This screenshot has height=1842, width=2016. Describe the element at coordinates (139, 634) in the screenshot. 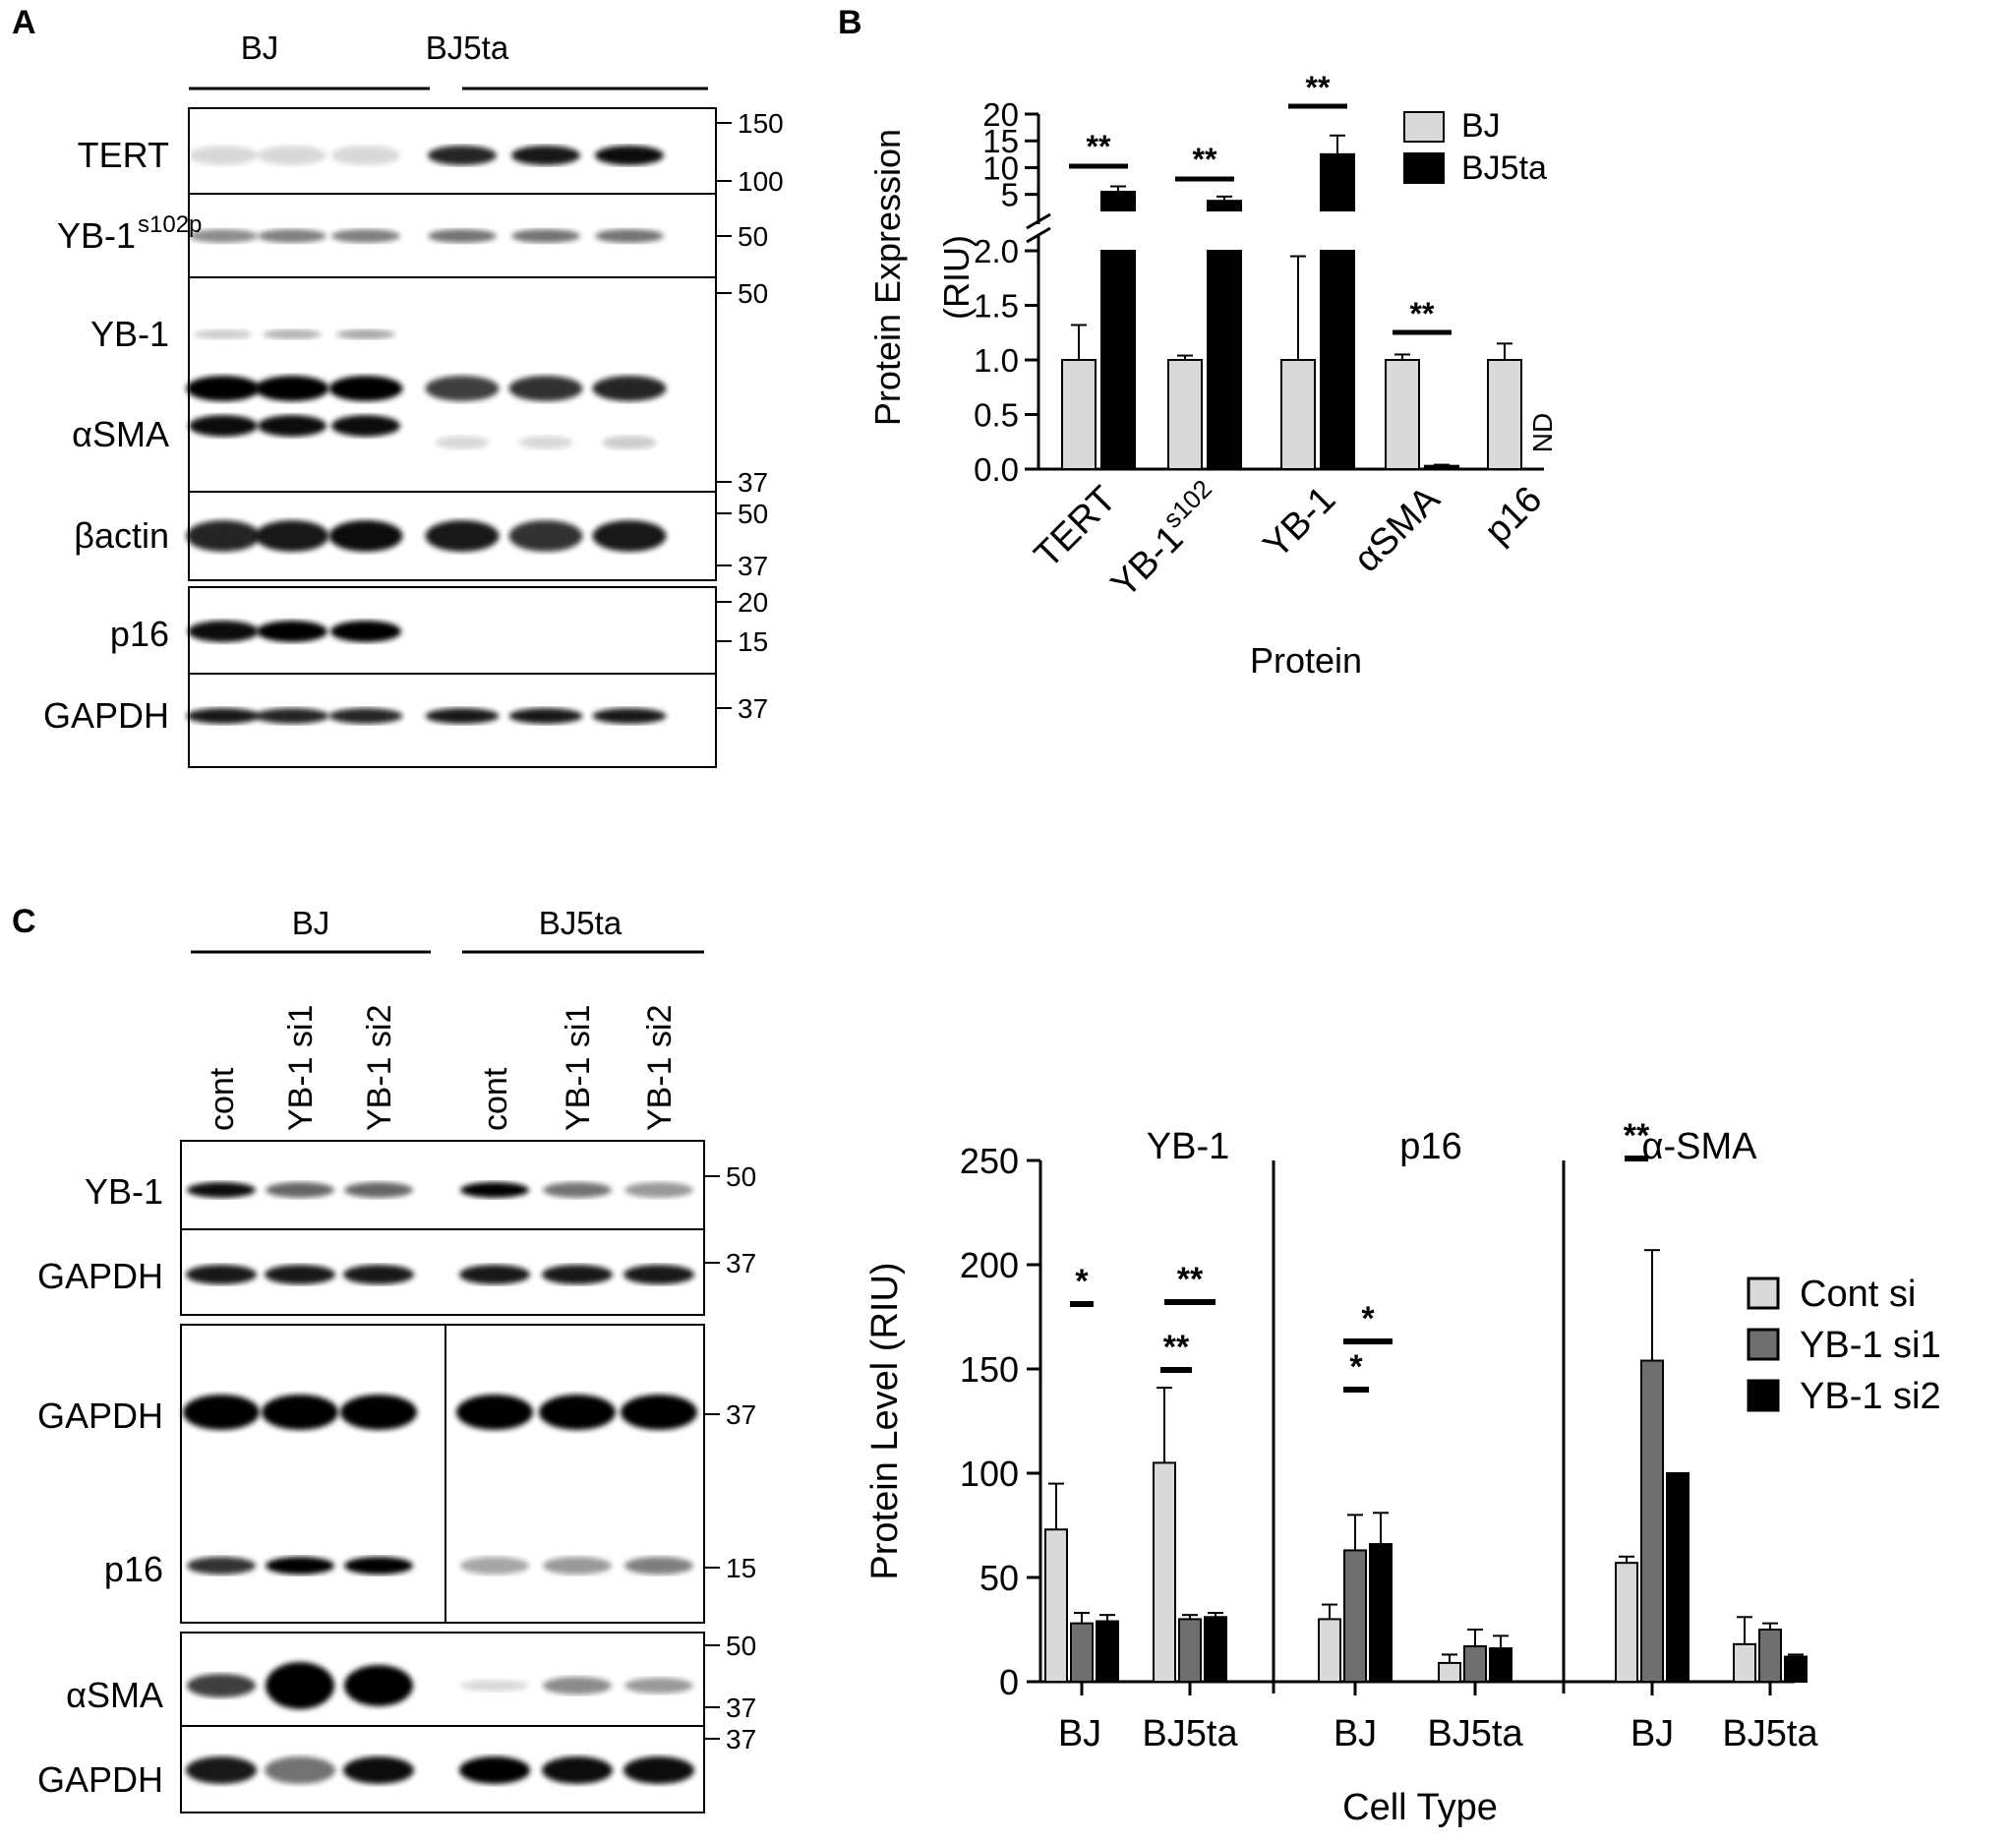

I see `row-label: p16` at that location.